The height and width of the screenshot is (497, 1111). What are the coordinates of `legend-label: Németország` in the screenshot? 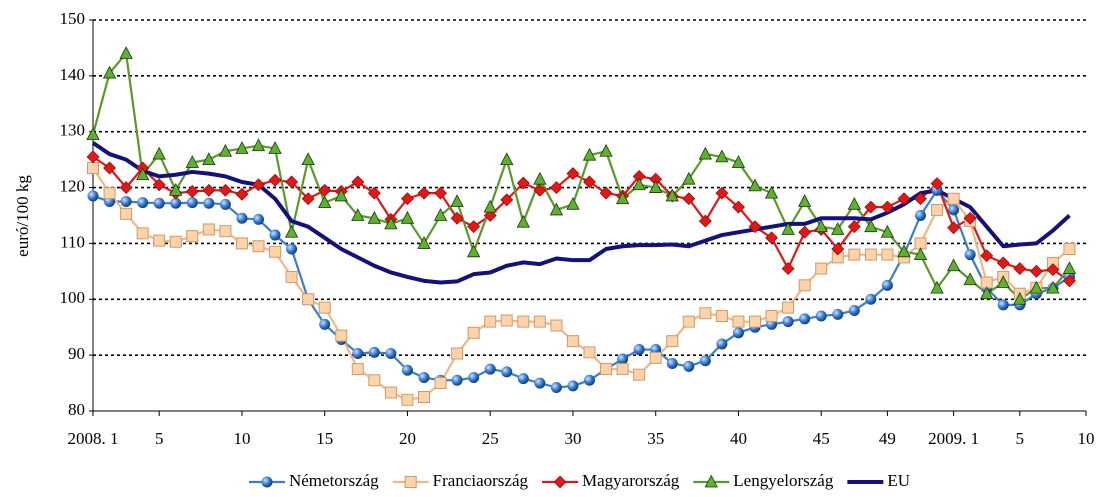 It's located at (334, 480).